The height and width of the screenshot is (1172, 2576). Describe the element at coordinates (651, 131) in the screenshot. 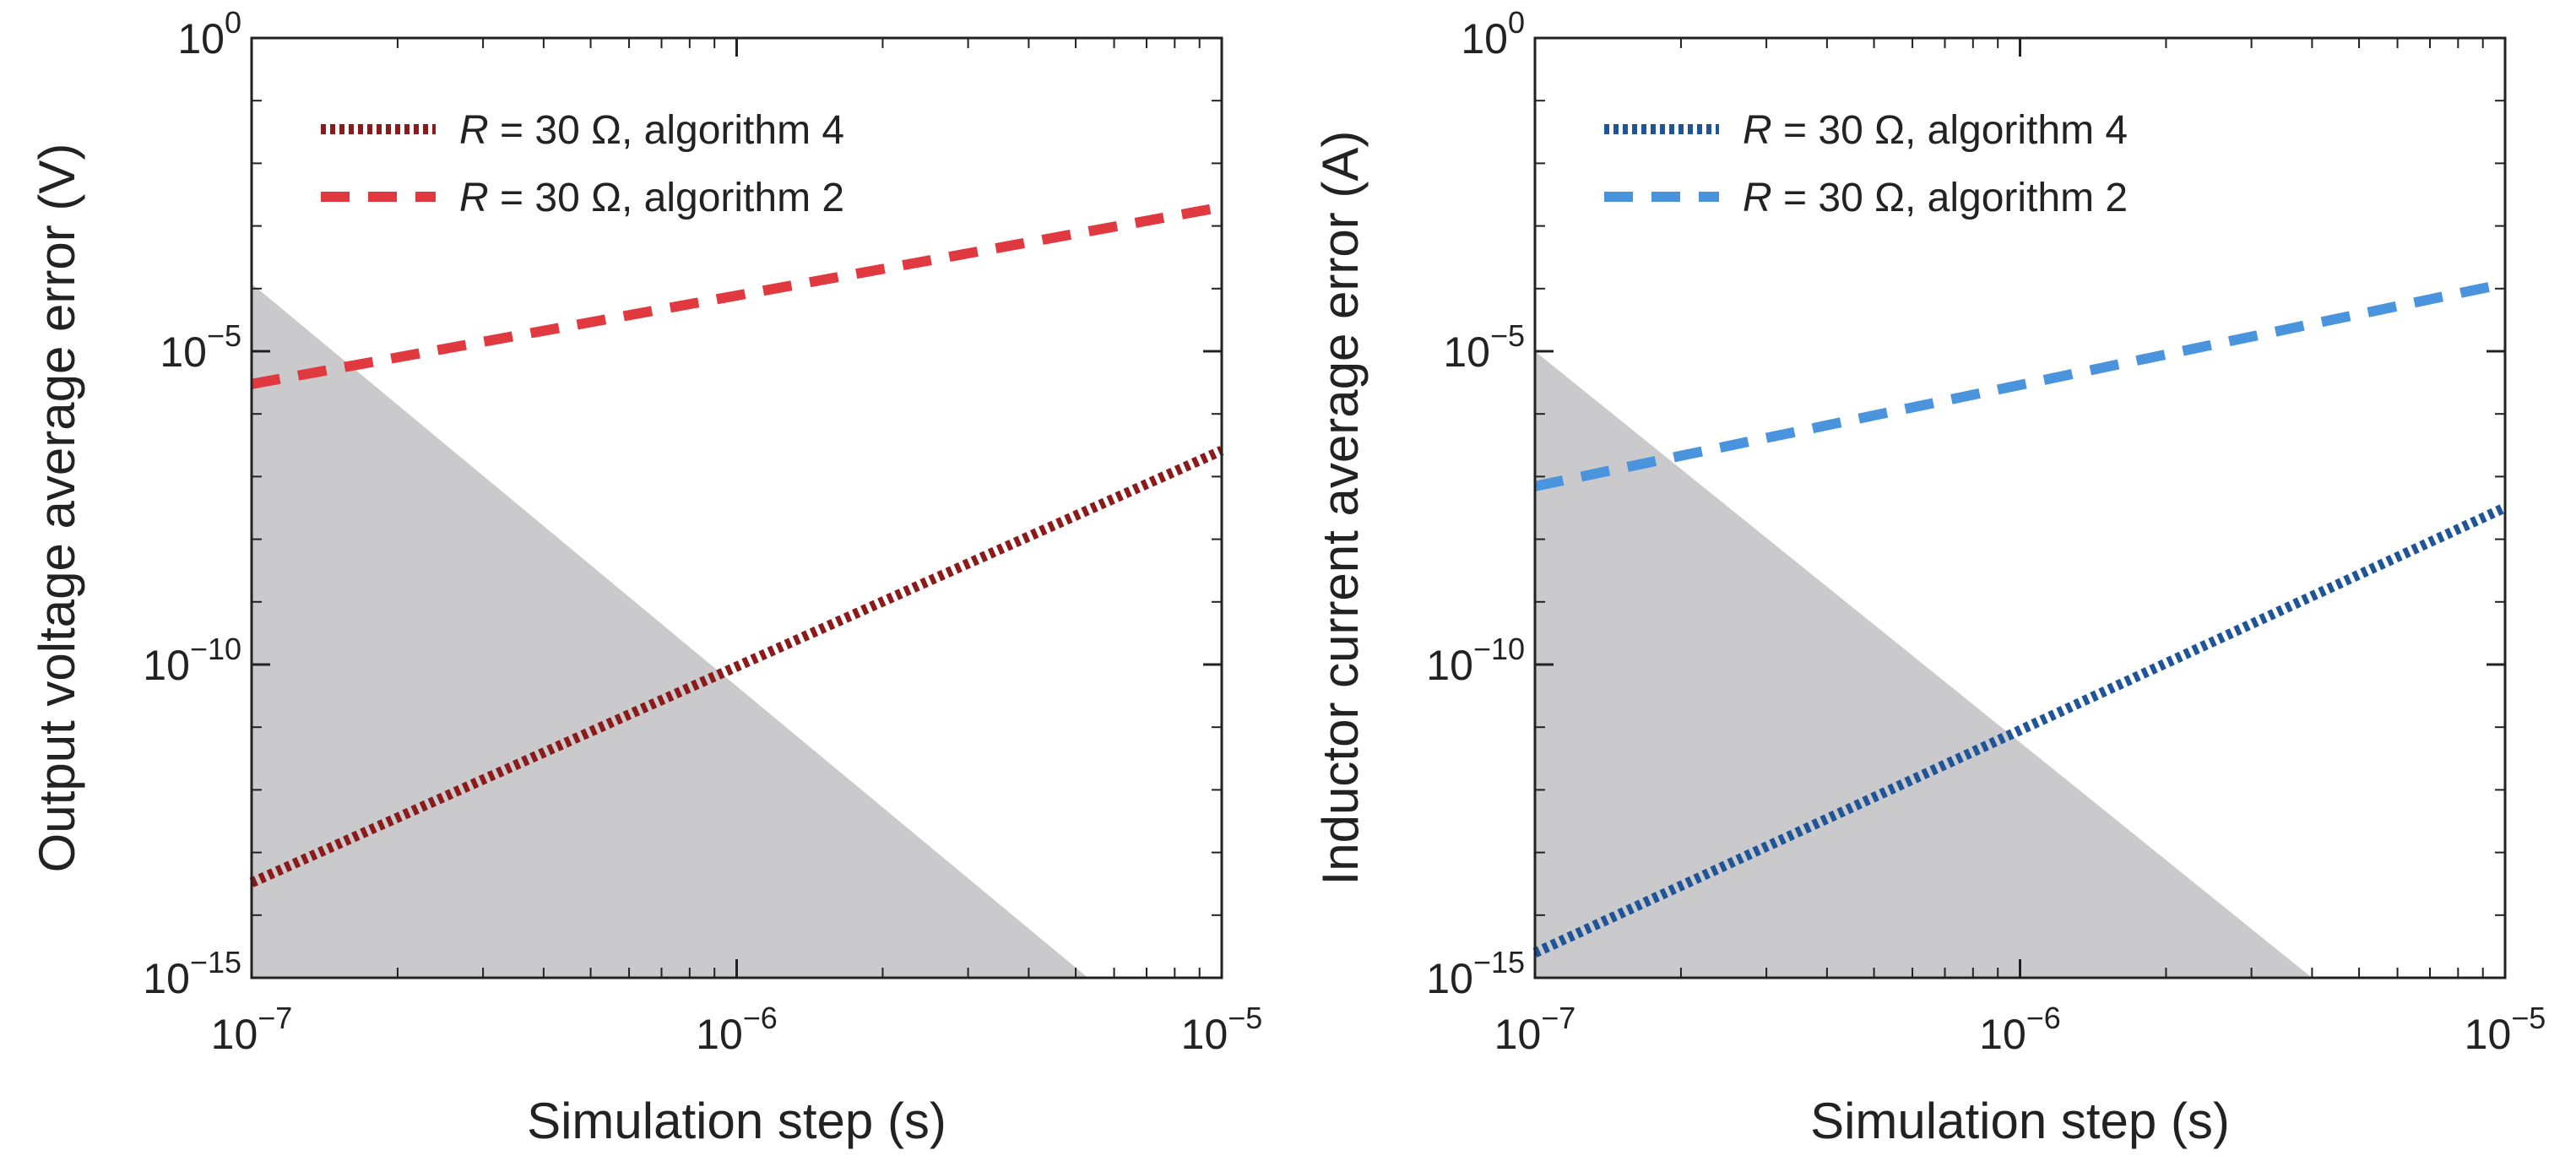

I see `chart-1-legend-label-1: R = 30 Ω, algorithm 4` at that location.